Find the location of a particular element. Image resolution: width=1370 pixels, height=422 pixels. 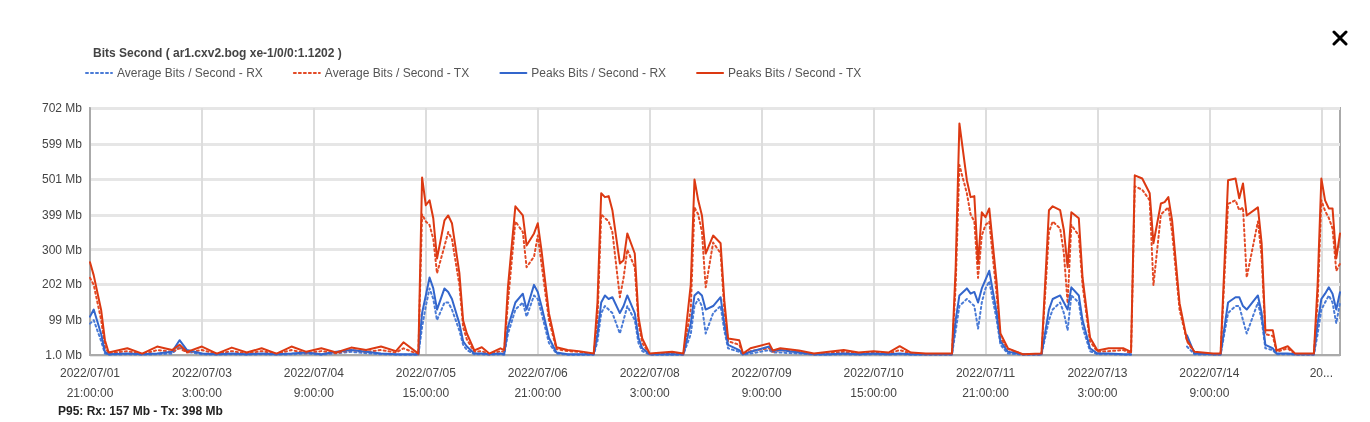

x-tick-label: 2022/07/08 3:00:00 is located at coordinates (650, 383).